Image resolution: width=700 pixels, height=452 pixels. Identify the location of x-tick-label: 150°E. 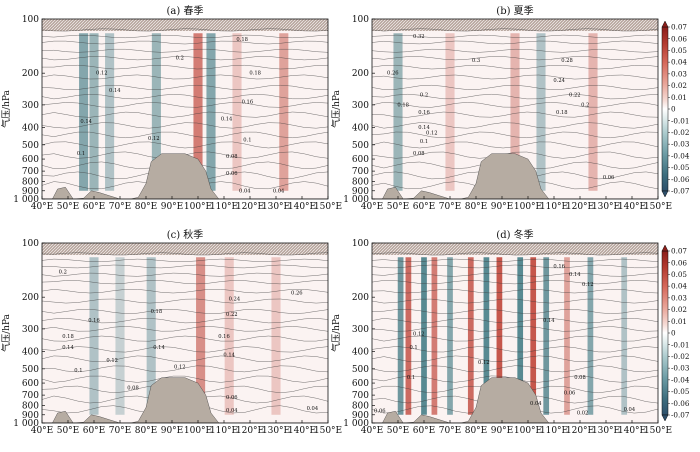
(328, 207).